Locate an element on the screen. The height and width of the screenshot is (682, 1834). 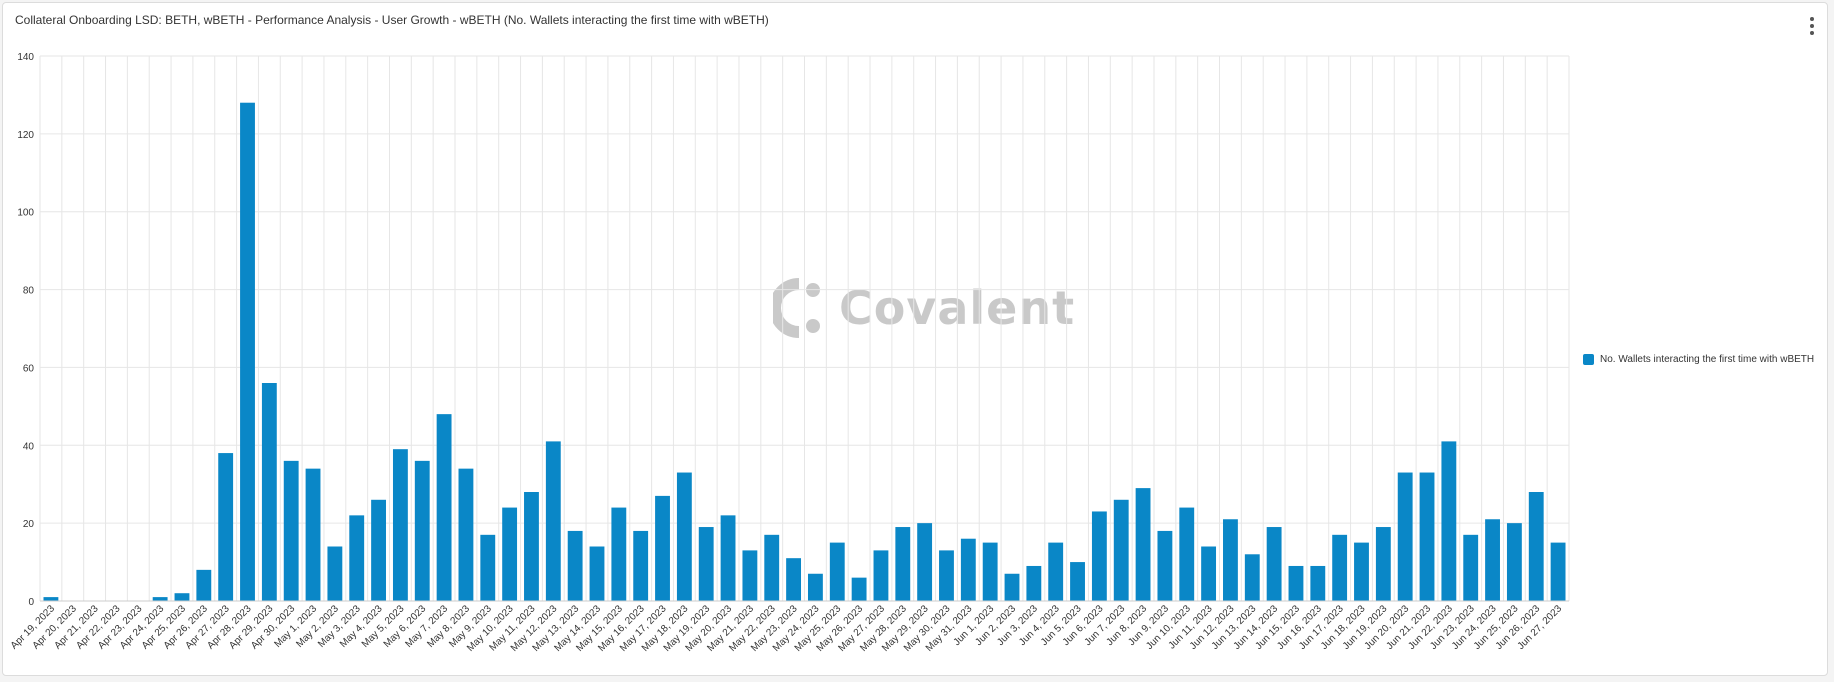
y-tick-label: 60 is located at coordinates (29, 368).